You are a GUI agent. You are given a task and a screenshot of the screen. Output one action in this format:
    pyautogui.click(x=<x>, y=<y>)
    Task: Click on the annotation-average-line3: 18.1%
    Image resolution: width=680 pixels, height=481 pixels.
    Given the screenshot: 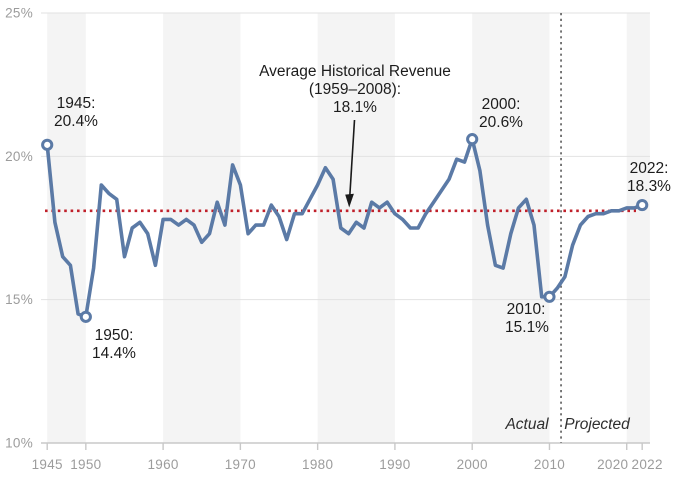 What is the action you would take?
    pyautogui.click(x=355, y=107)
    